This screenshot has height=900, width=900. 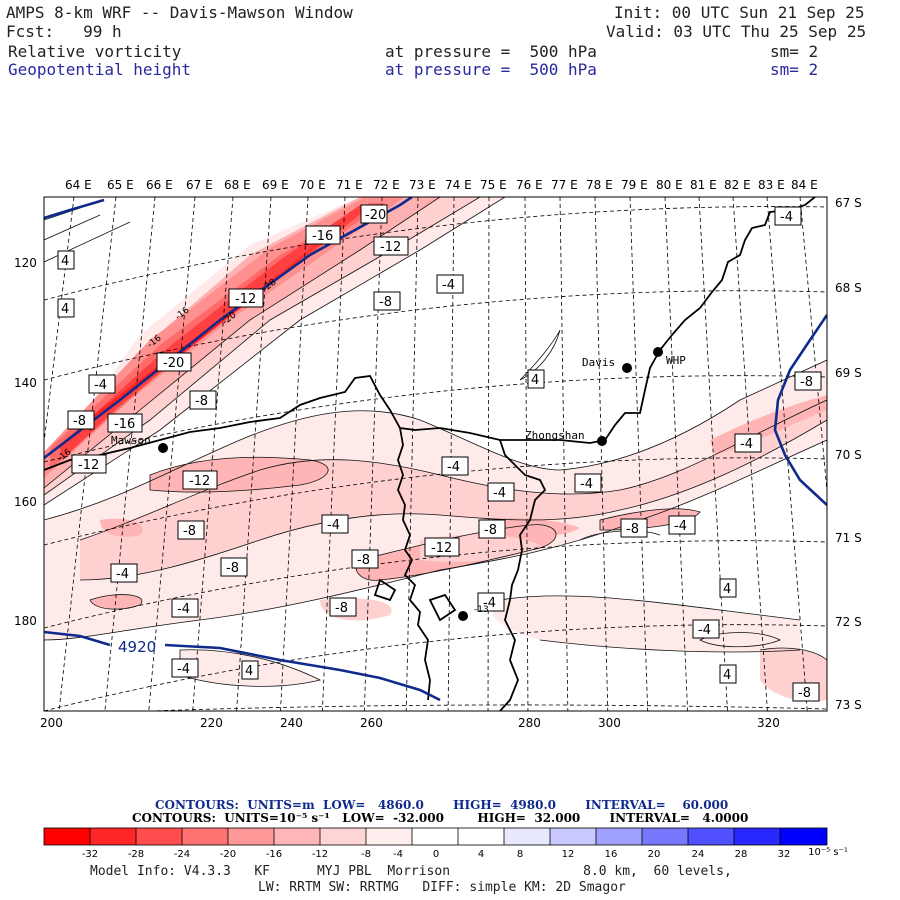 I want to click on colorbar-tick: -4, so click(x=398, y=854).